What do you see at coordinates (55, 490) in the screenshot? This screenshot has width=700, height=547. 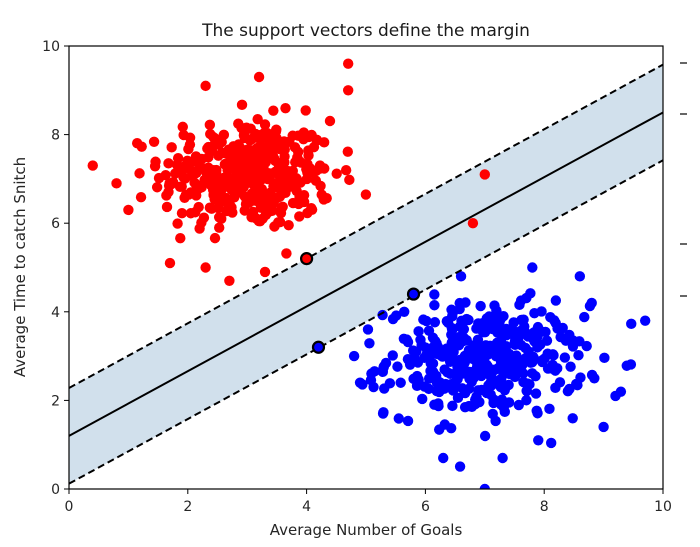 I see `y-tick-label: 0` at bounding box center [55, 490].